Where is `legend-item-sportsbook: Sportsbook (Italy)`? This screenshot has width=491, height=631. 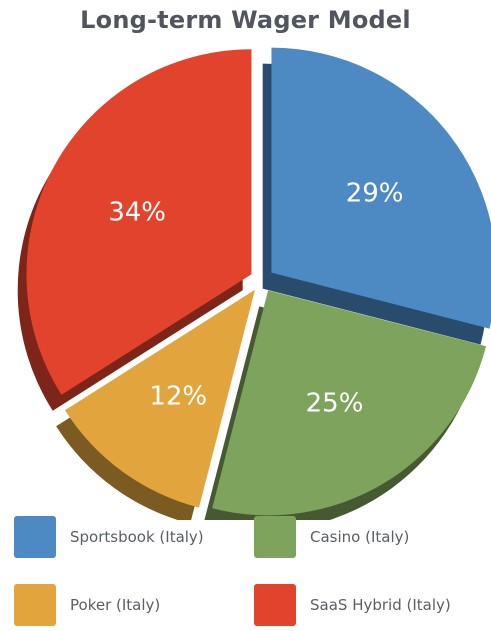
legend-item-sportsbook: Sportsbook (Italy) is located at coordinates (109, 537).